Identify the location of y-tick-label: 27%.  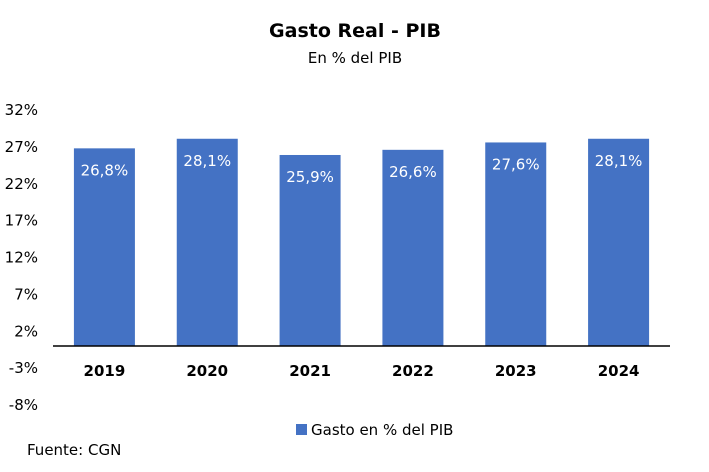
(21, 147).